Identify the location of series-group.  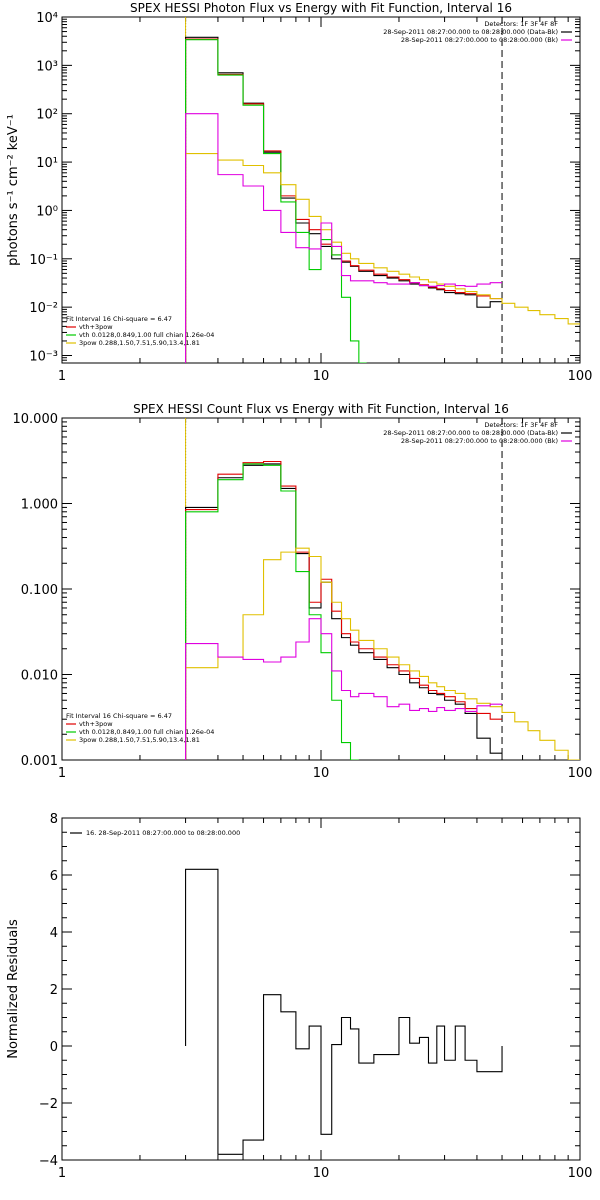
(344, 1011).